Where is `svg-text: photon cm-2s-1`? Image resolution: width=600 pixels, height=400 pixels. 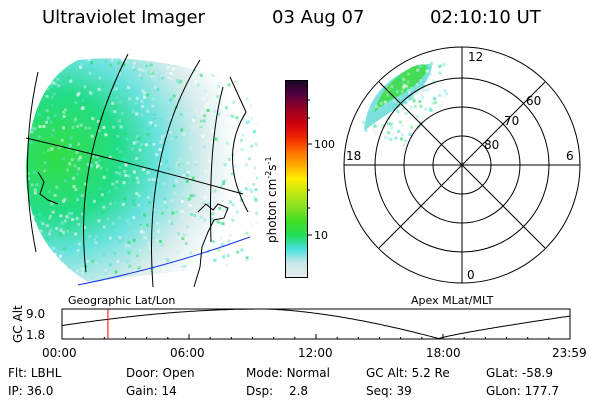 svg-text: photon cm-2s-1 is located at coordinates (271, 199).